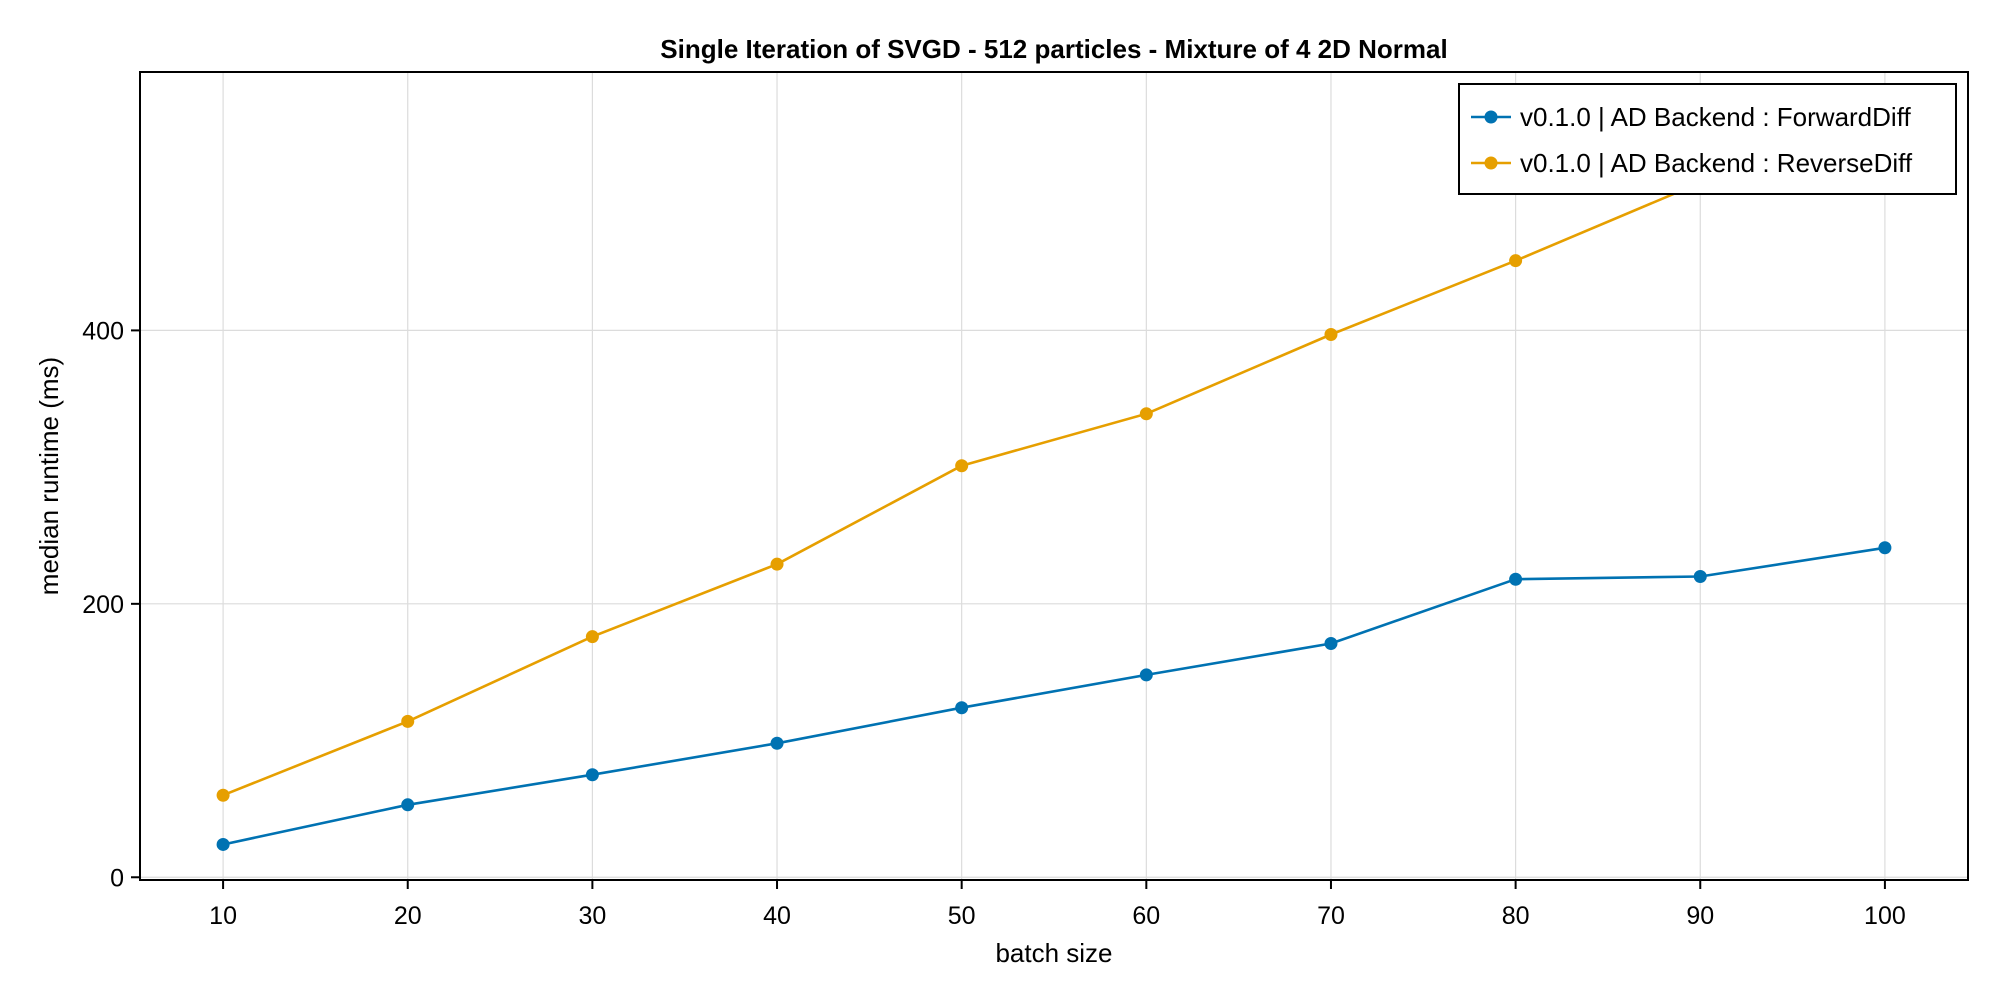  I want to click on y-axis-ticks: 0 200 400, so click(111, 604).